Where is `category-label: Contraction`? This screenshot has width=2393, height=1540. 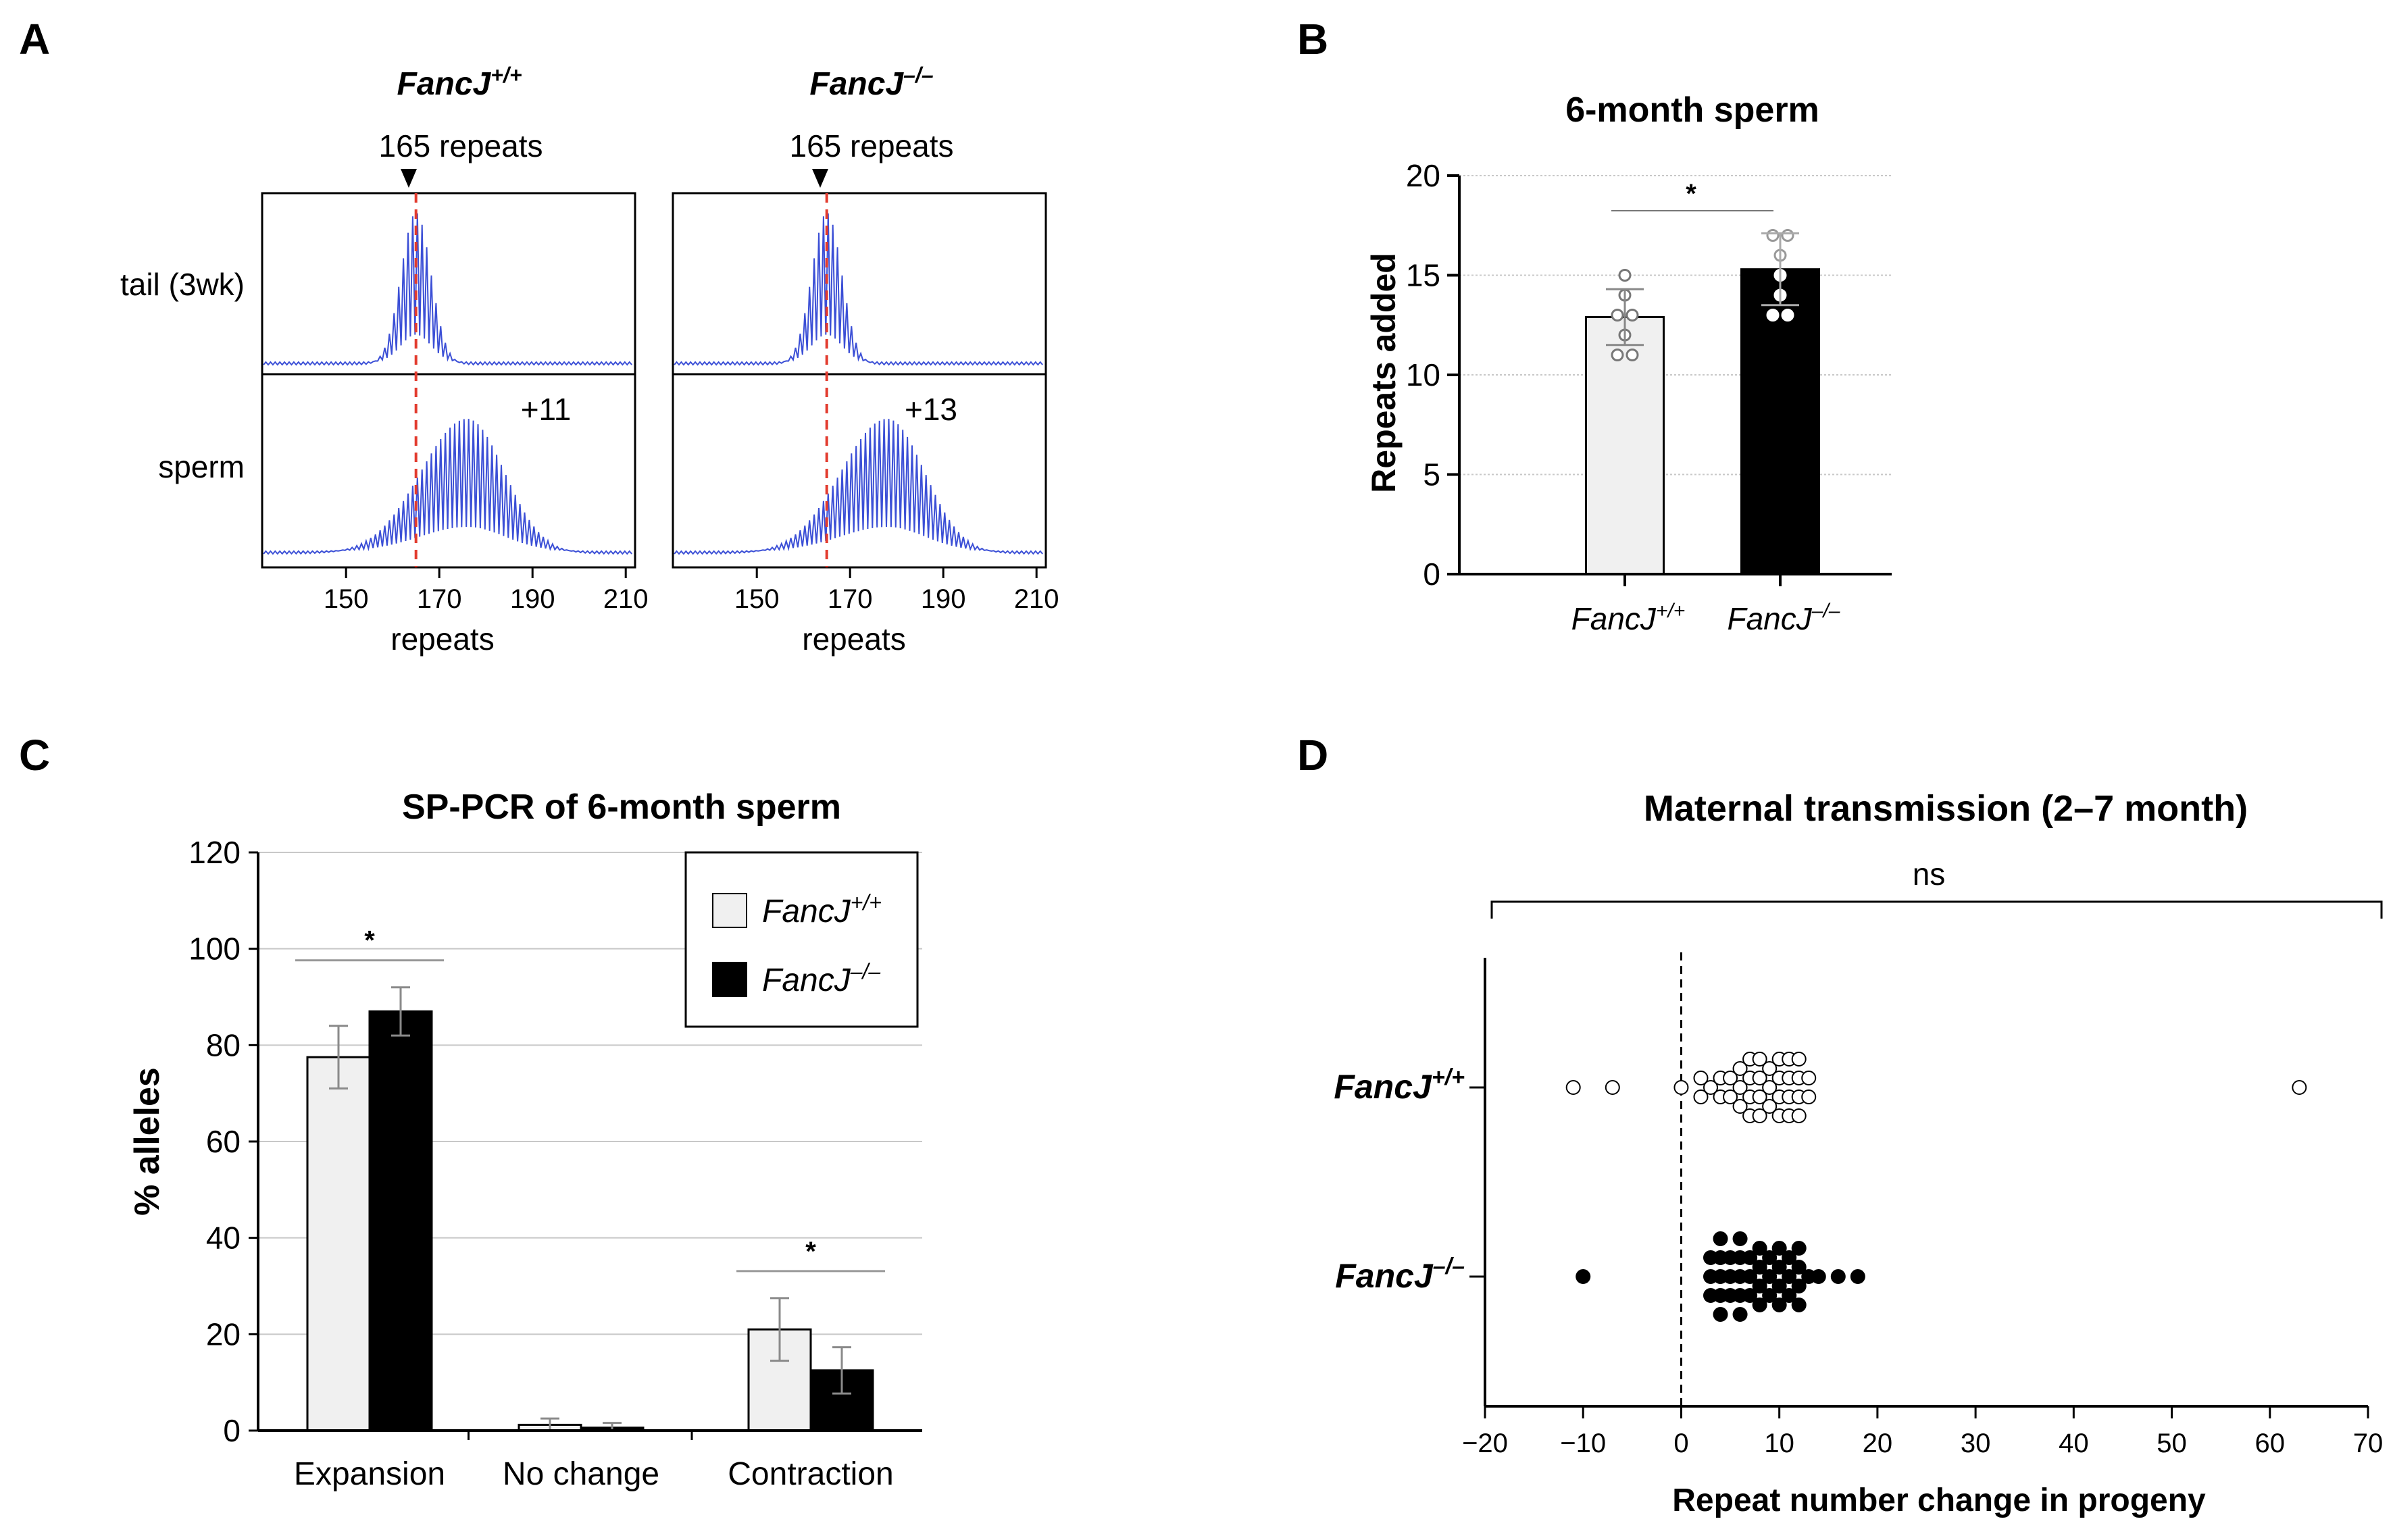
category-label: Contraction is located at coordinates (811, 1474).